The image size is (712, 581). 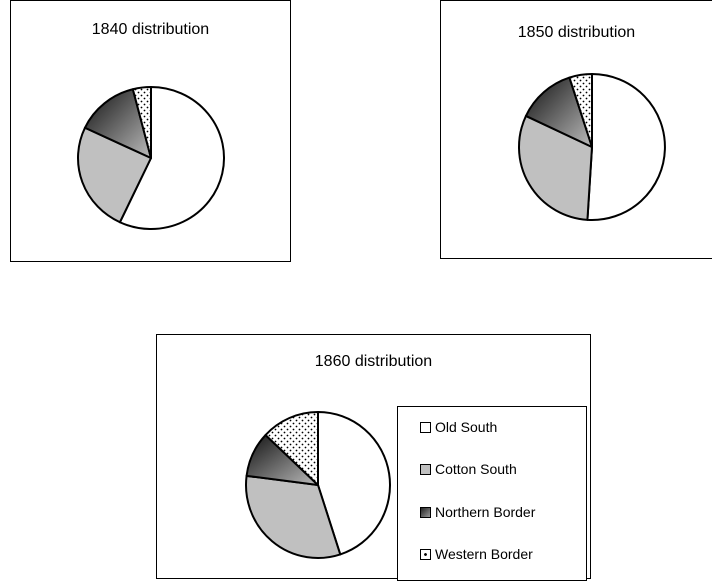 I want to click on legend-item-old-south: Old South, so click(x=458, y=427).